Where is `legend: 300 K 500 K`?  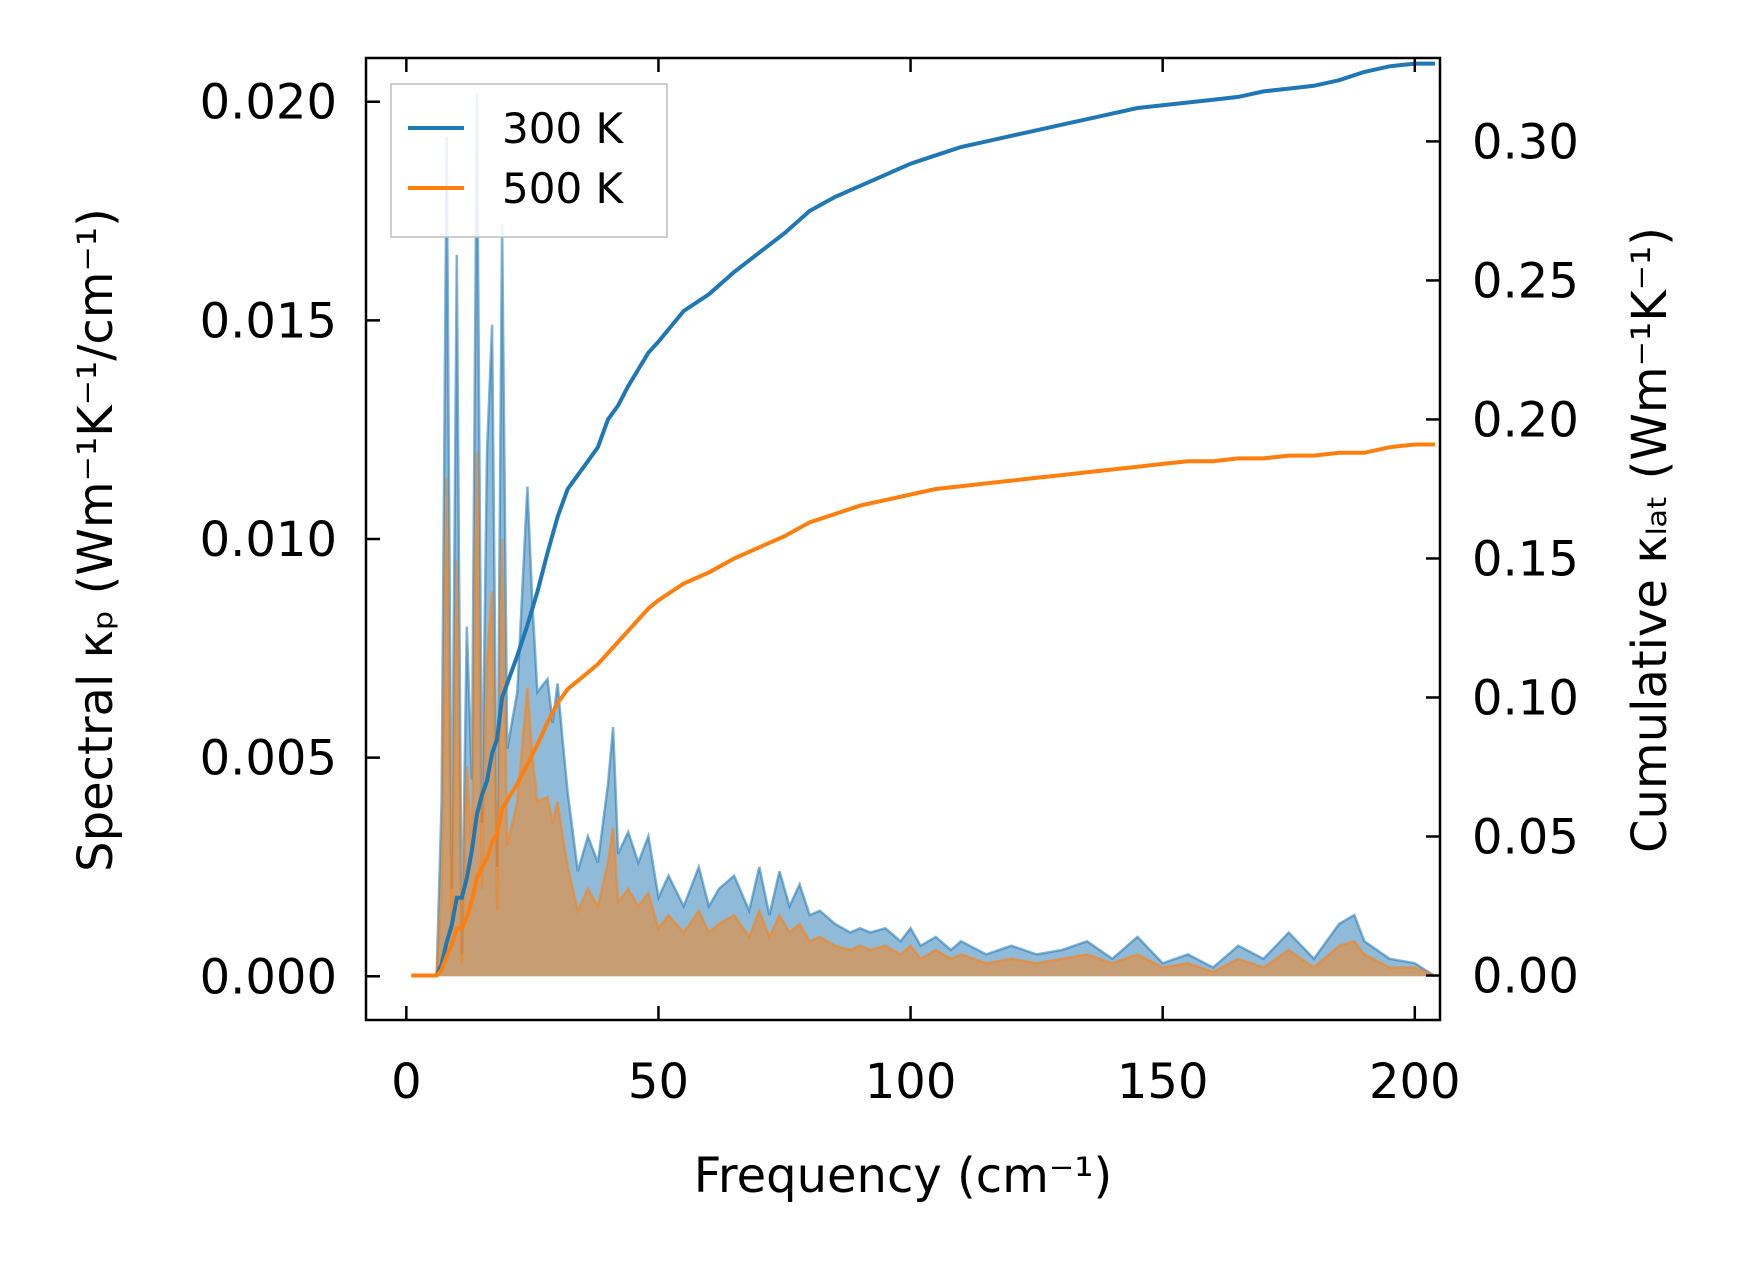 legend: 300 K 500 K is located at coordinates (529, 160).